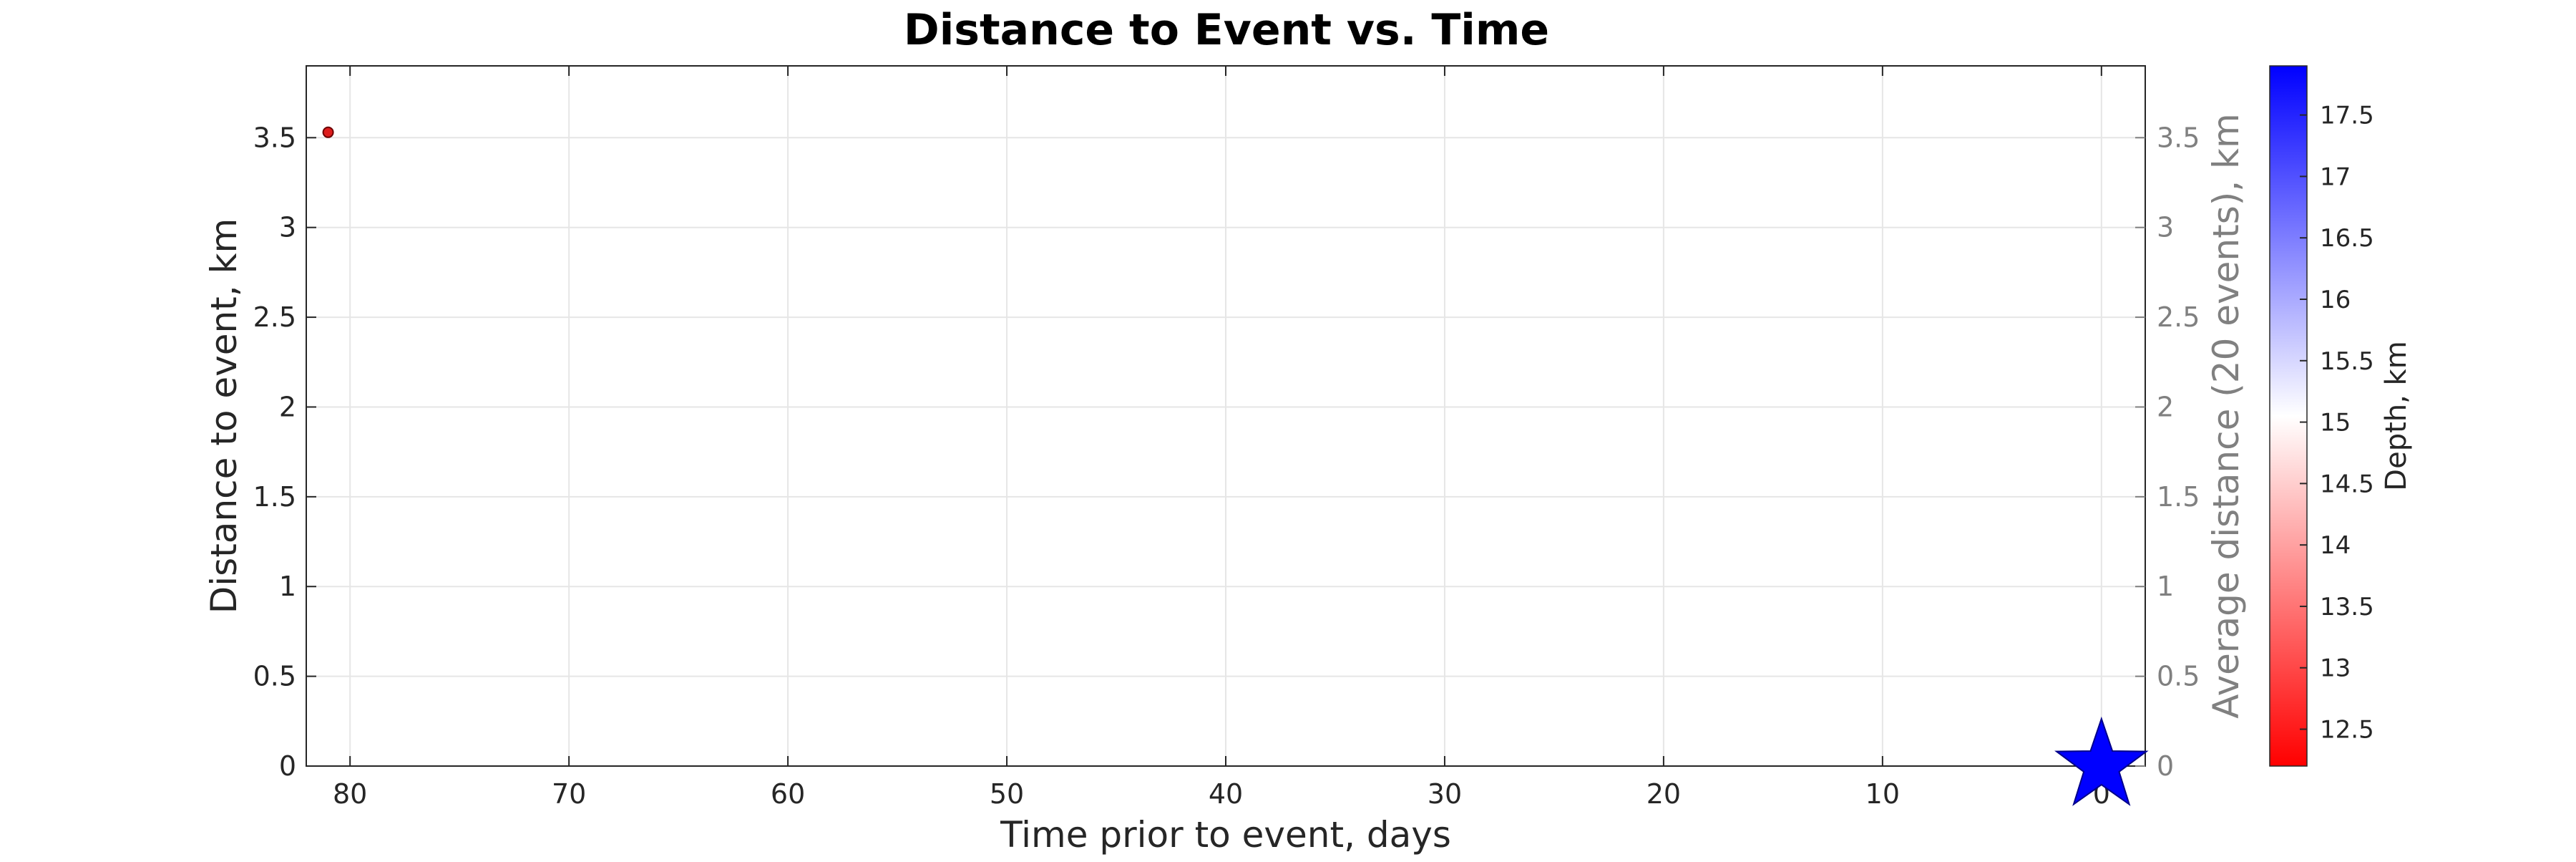 This screenshot has height=862, width=2576. What do you see at coordinates (2335, 668) in the screenshot?
I see `colorbar-tick-label: 13` at bounding box center [2335, 668].